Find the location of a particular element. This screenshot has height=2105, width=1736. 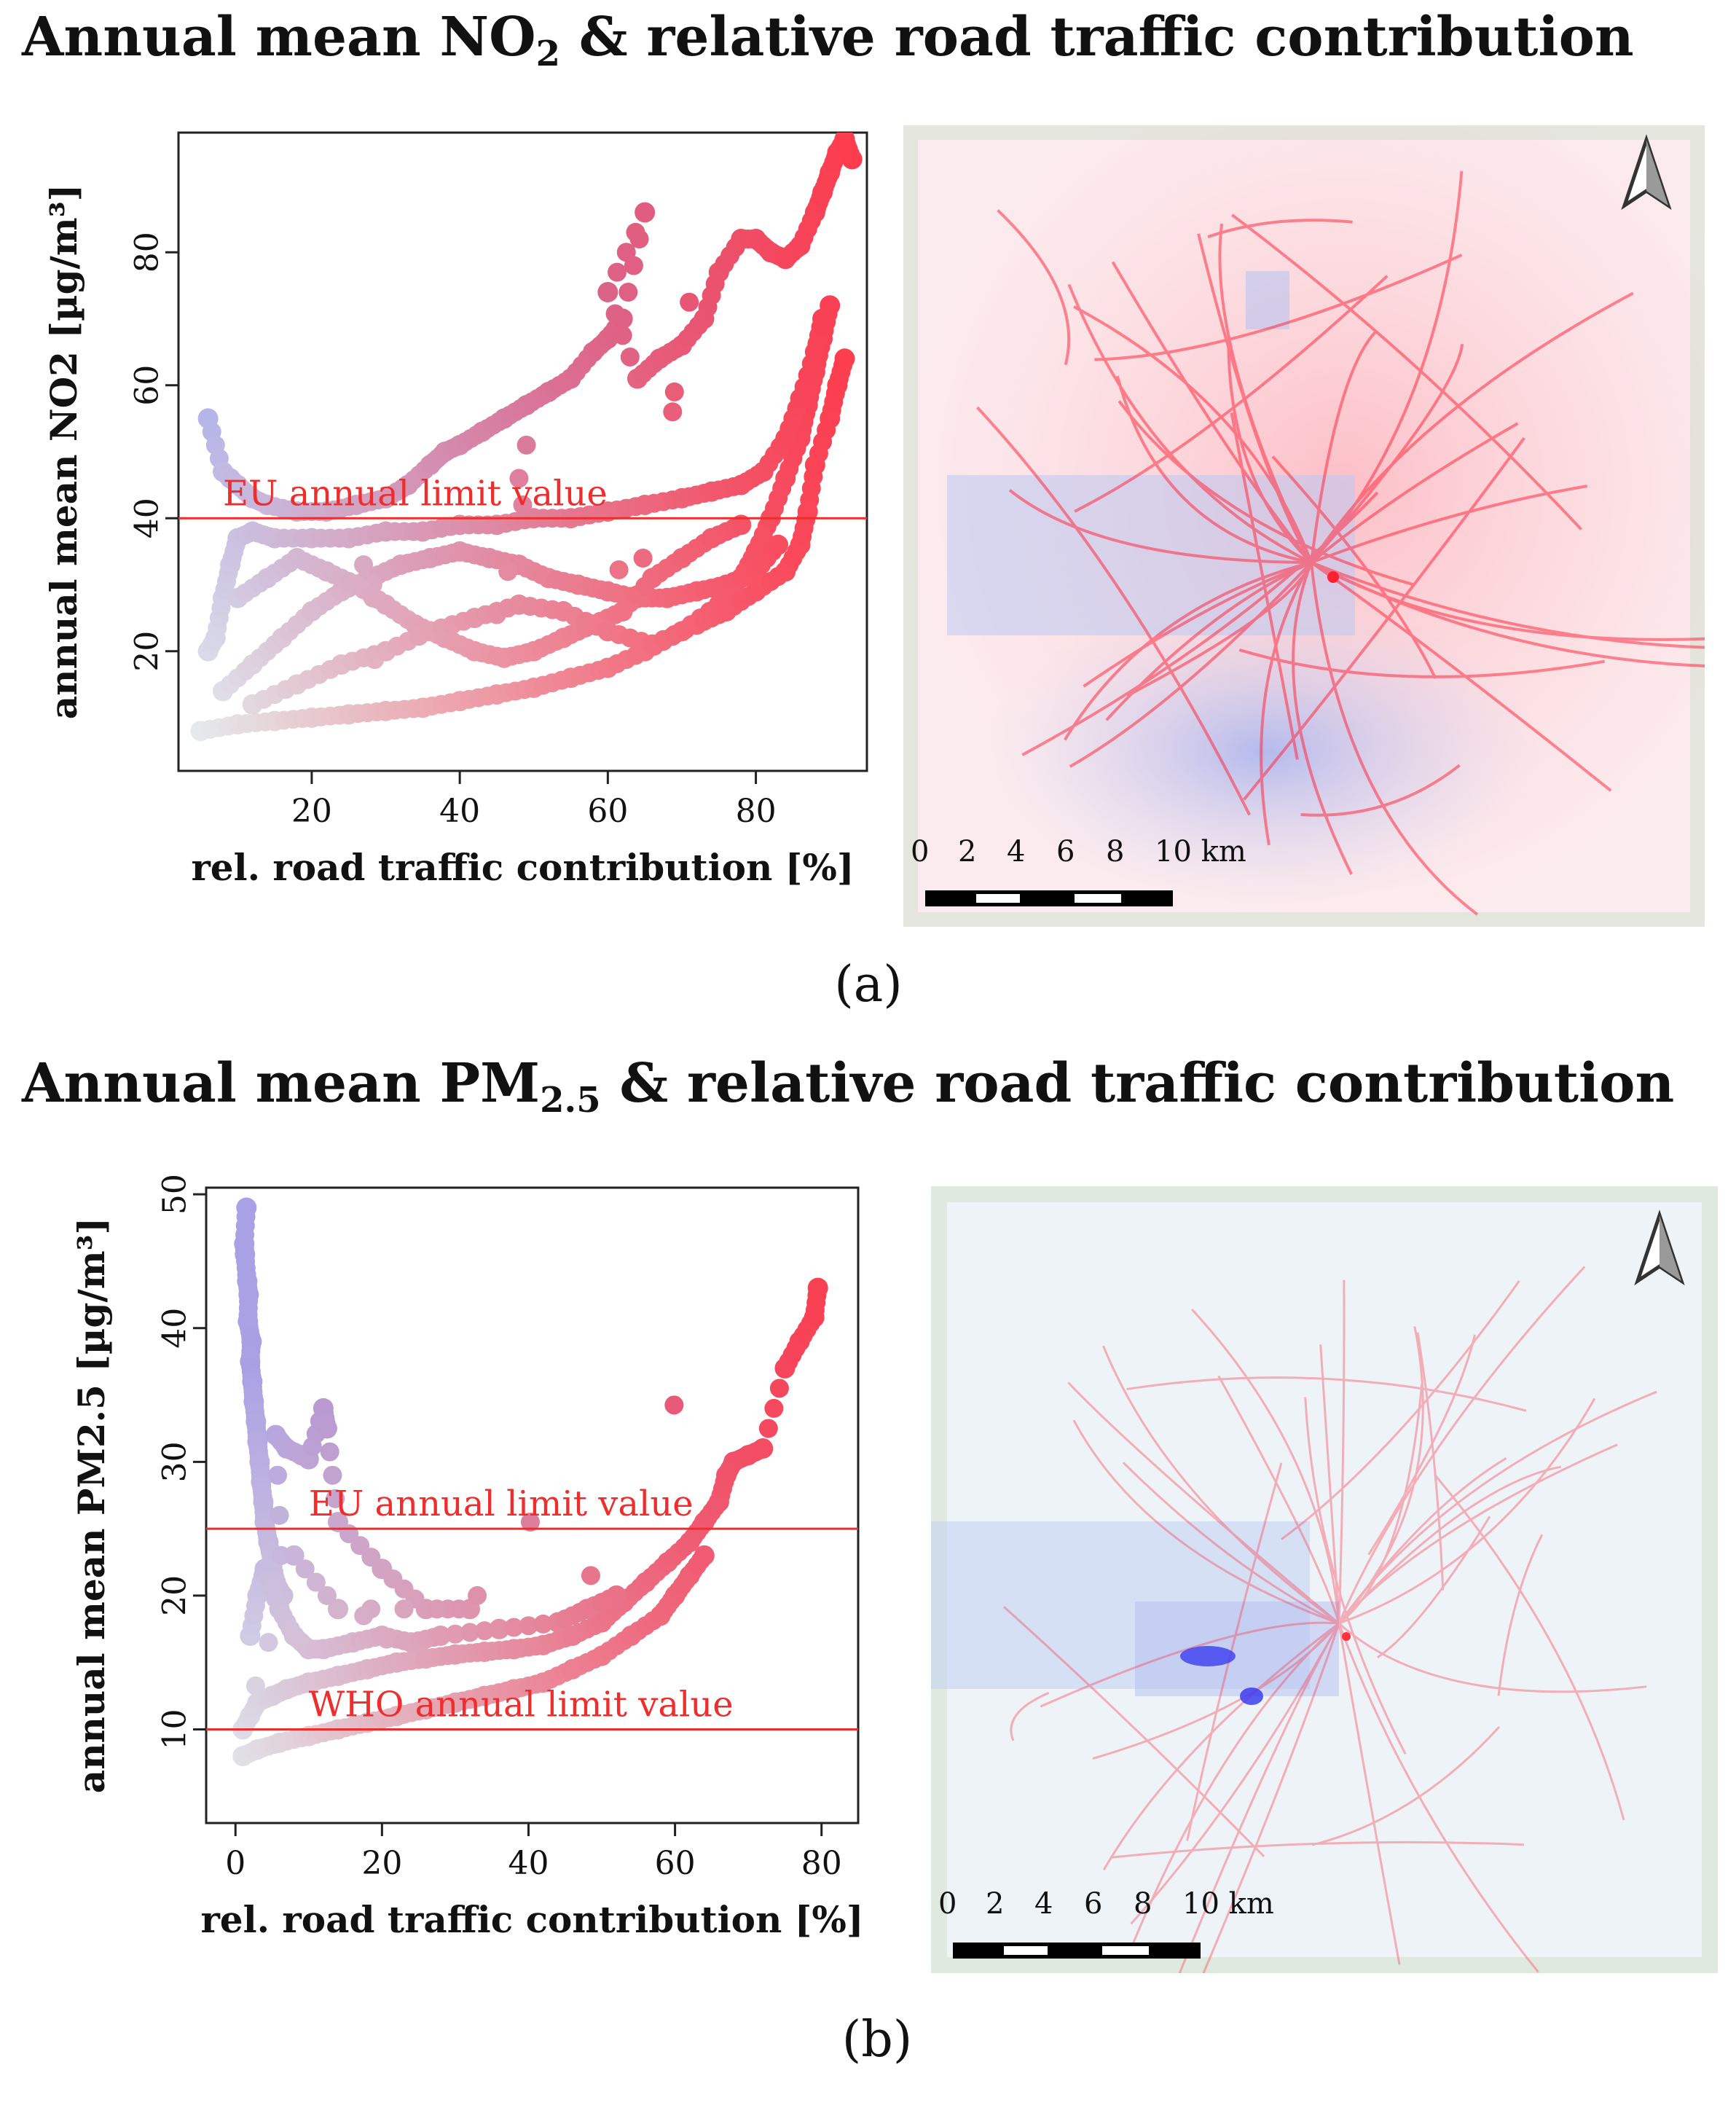

y-tick-label: 10 is located at coordinates (175, 1729).